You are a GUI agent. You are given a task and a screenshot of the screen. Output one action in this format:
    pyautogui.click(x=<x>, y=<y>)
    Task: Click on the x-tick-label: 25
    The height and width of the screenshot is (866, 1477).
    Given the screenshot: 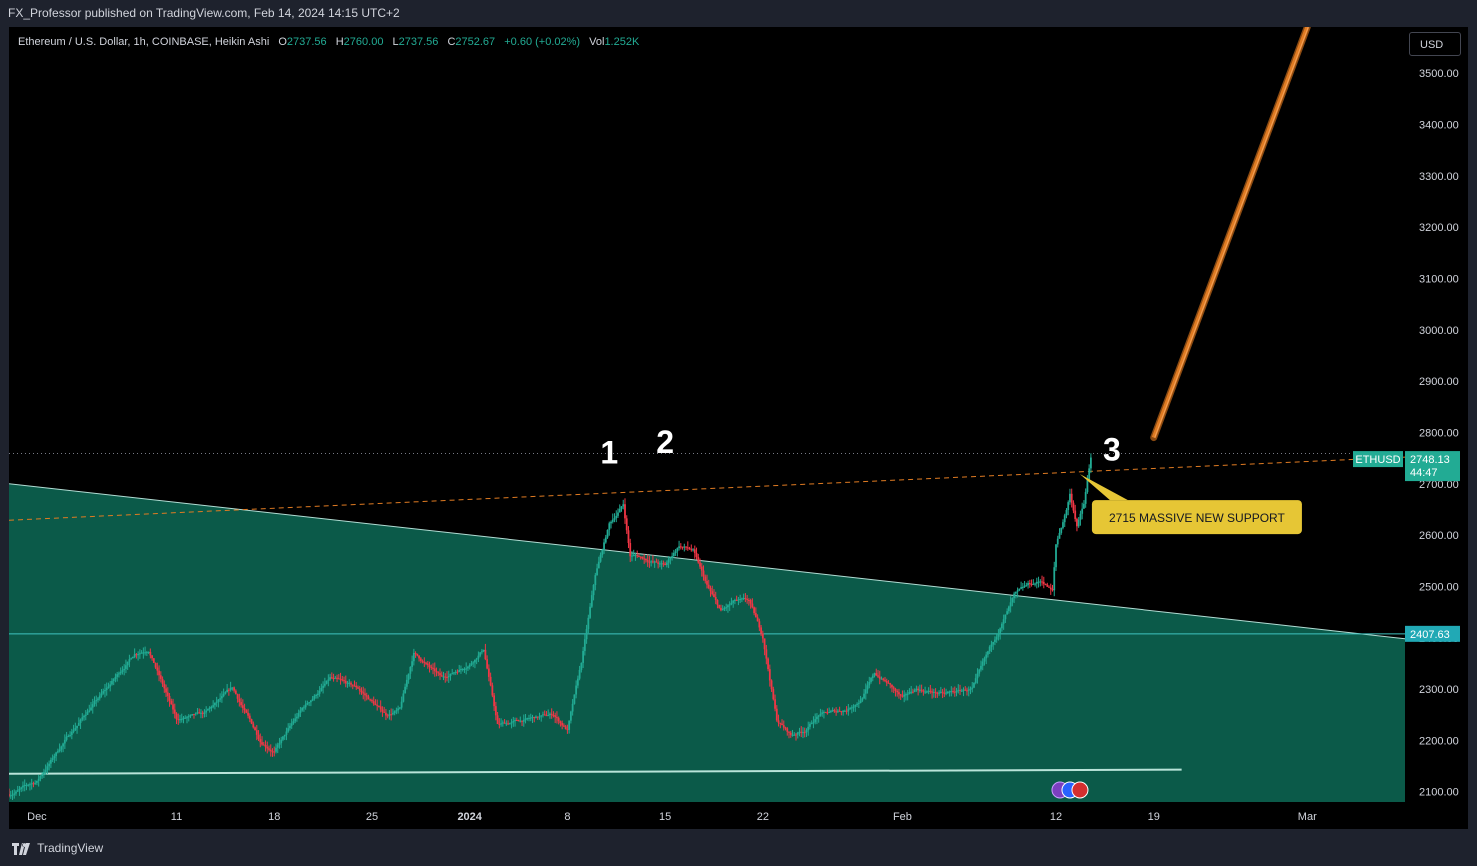 What is the action you would take?
    pyautogui.click(x=372, y=817)
    